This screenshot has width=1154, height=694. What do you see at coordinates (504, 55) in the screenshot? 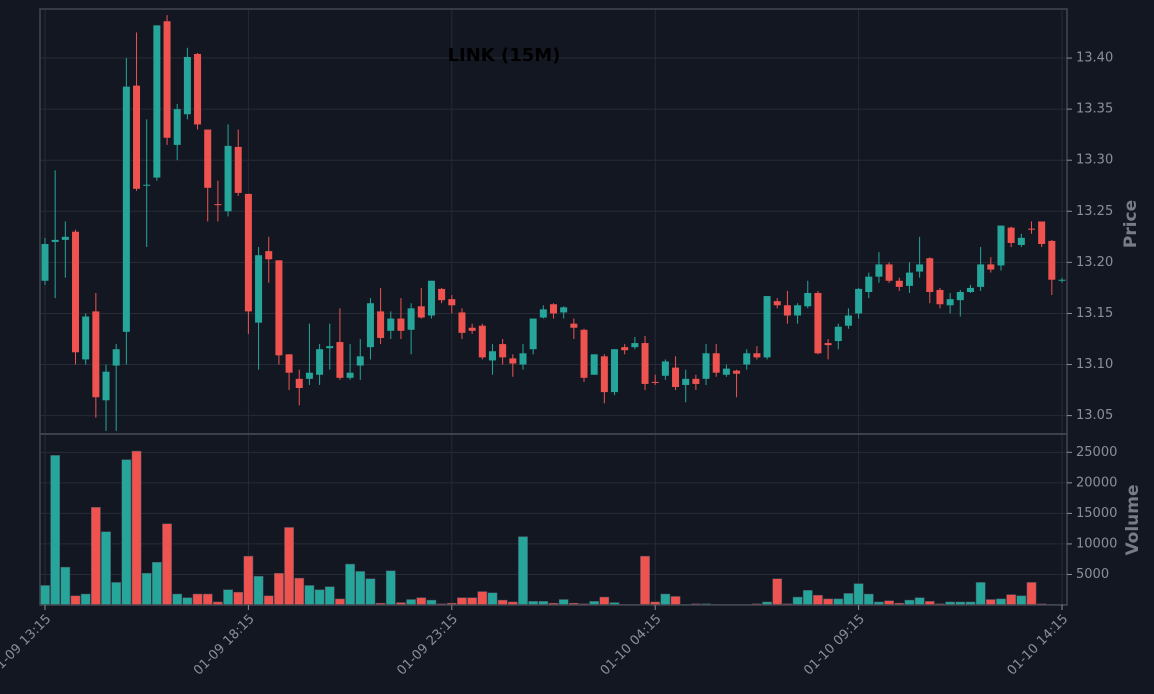
I see `chart-title: LINK (15M)` at bounding box center [504, 55].